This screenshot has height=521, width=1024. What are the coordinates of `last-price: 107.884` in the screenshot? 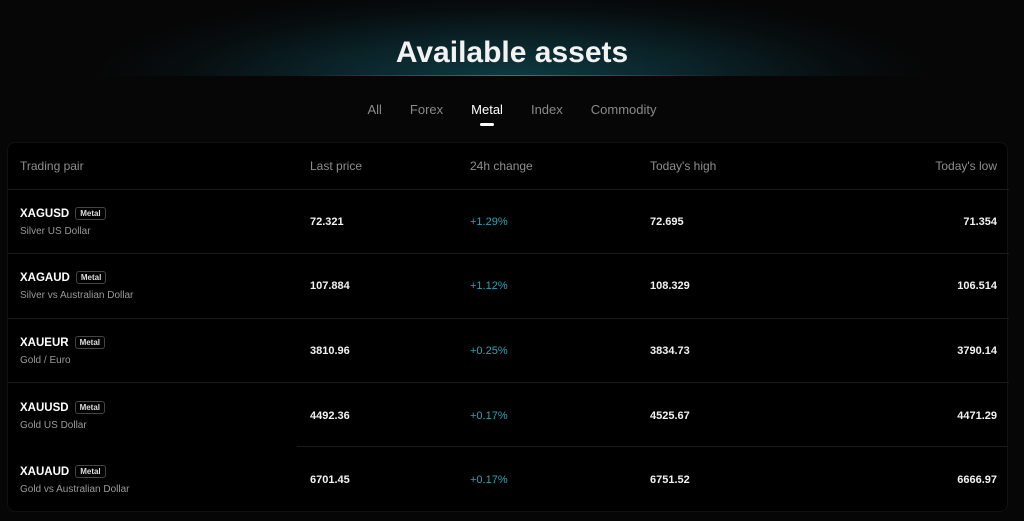 It's located at (330, 286).